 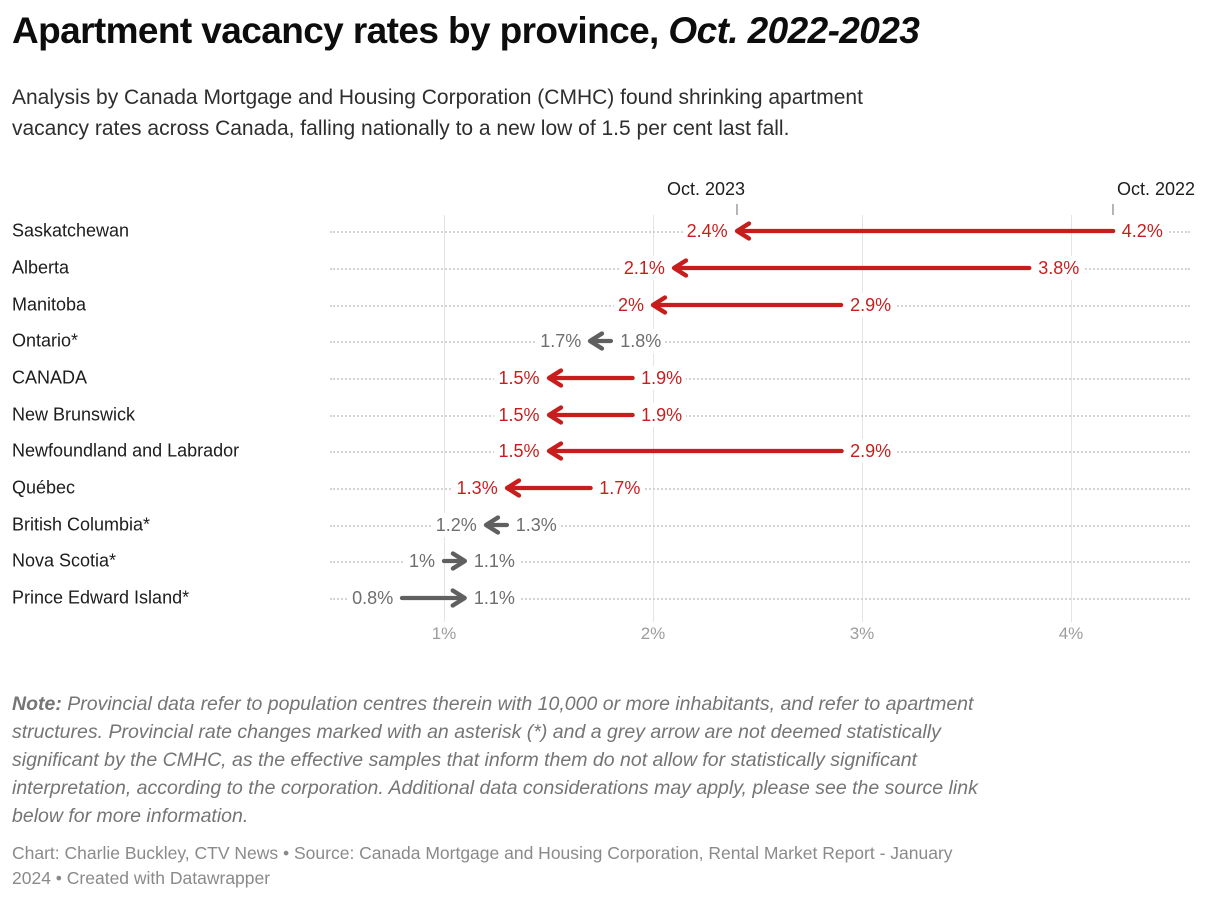 I want to click on chart-row: Prince Edward Island* 1.1% 0.8%, so click(x=610, y=598).